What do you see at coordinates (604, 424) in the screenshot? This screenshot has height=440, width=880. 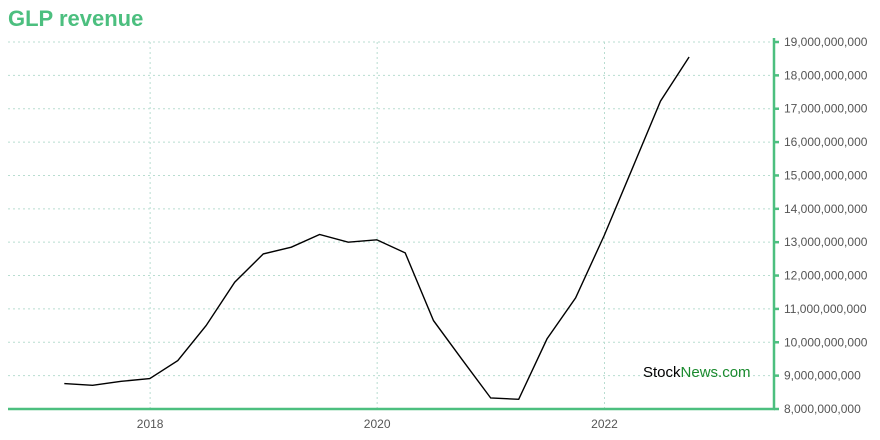 I see `x-tick-label: 2022` at bounding box center [604, 424].